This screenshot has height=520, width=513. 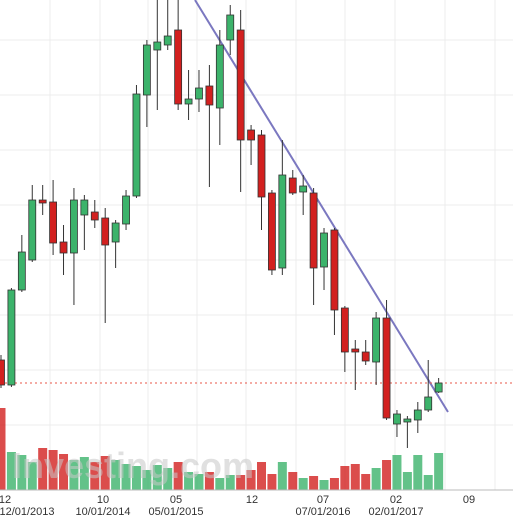 I want to click on x-tick-label: 12/01/2013, so click(x=27, y=512).